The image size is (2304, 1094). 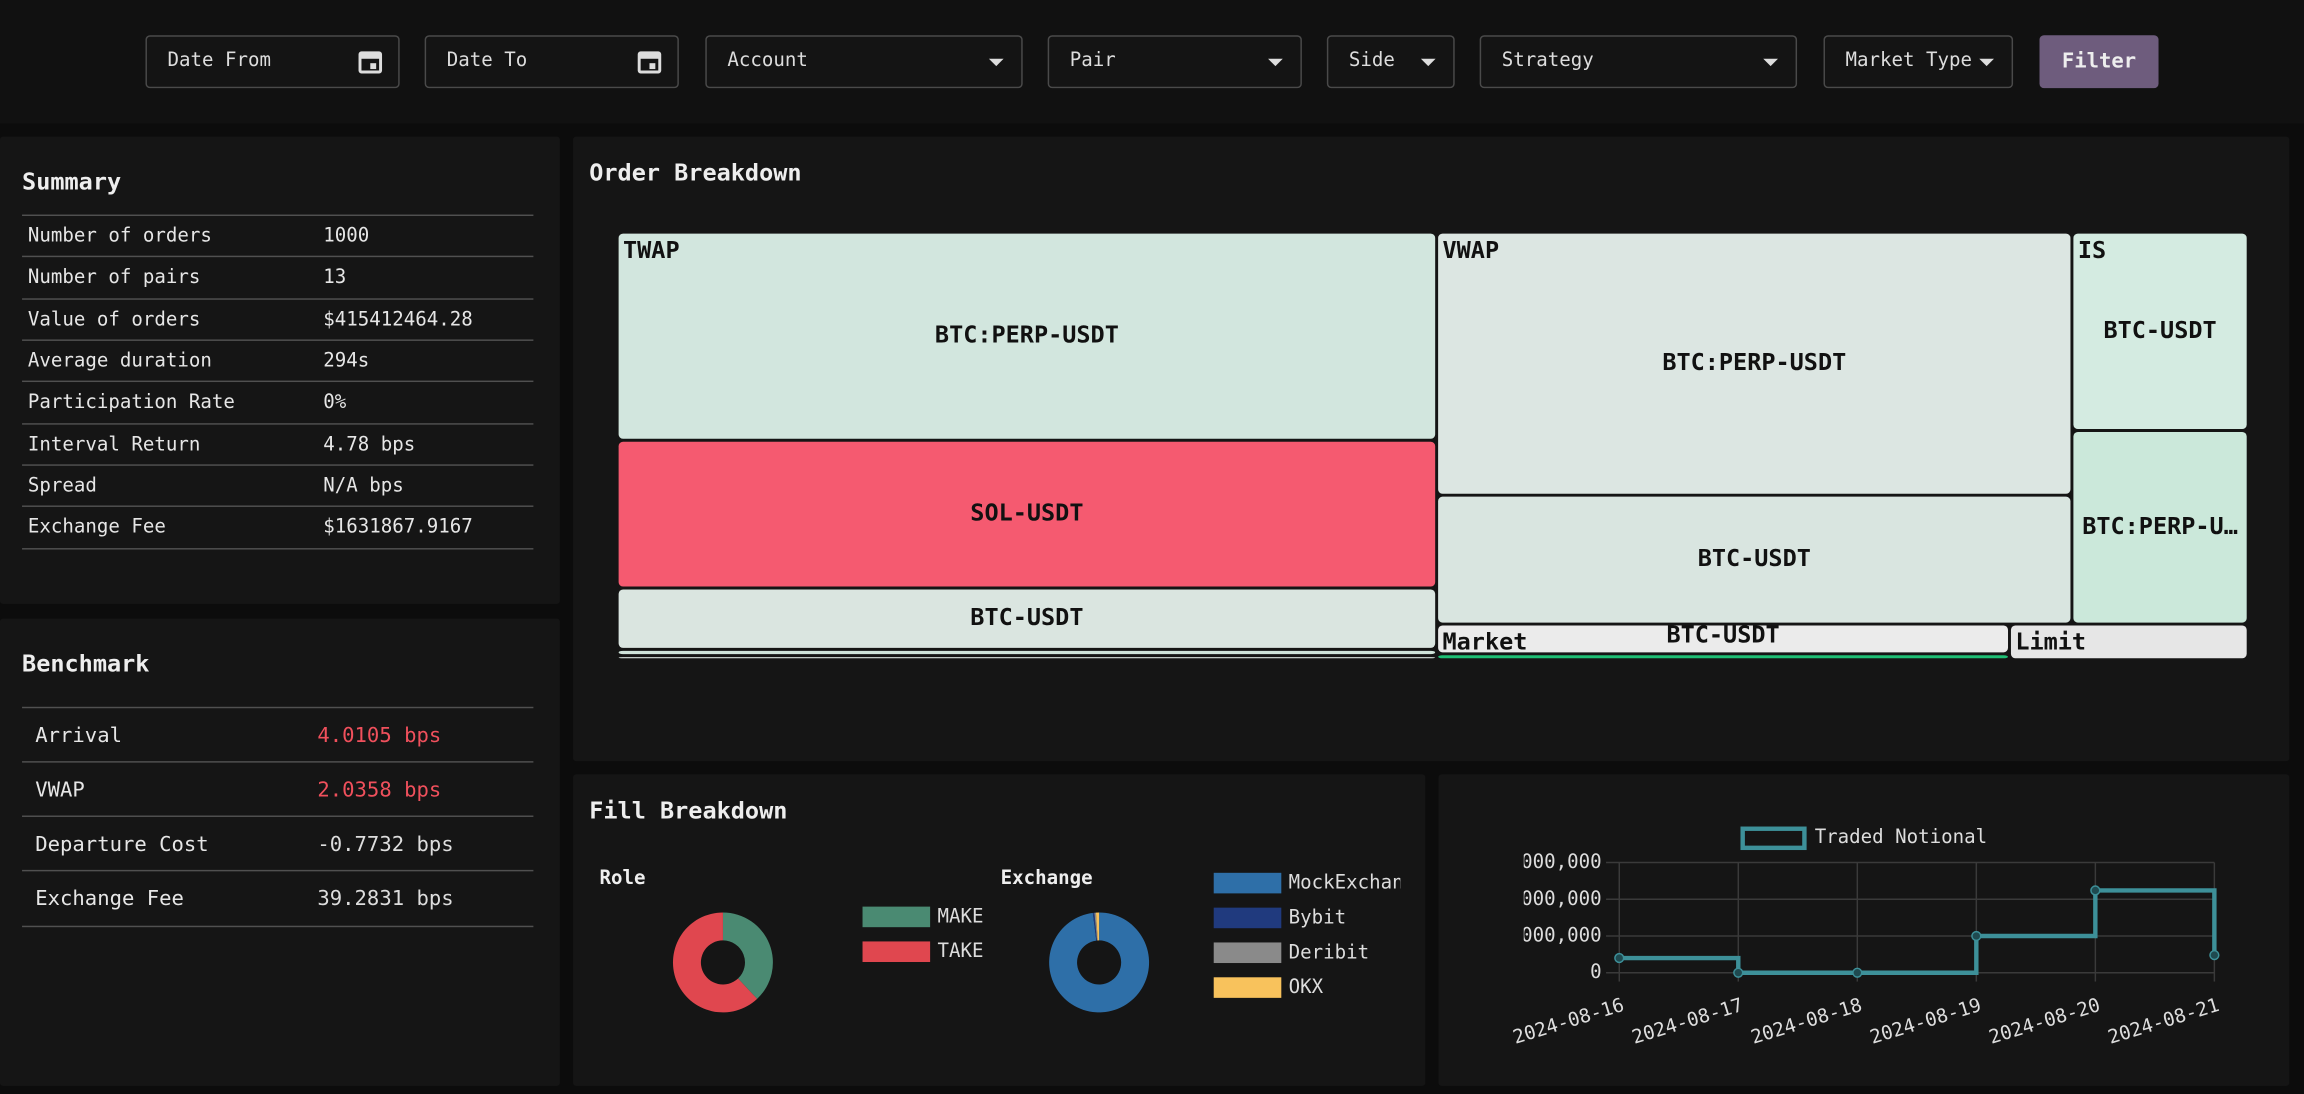 What do you see at coordinates (1547, 61) in the screenshot?
I see `strategy-label: Strategy` at bounding box center [1547, 61].